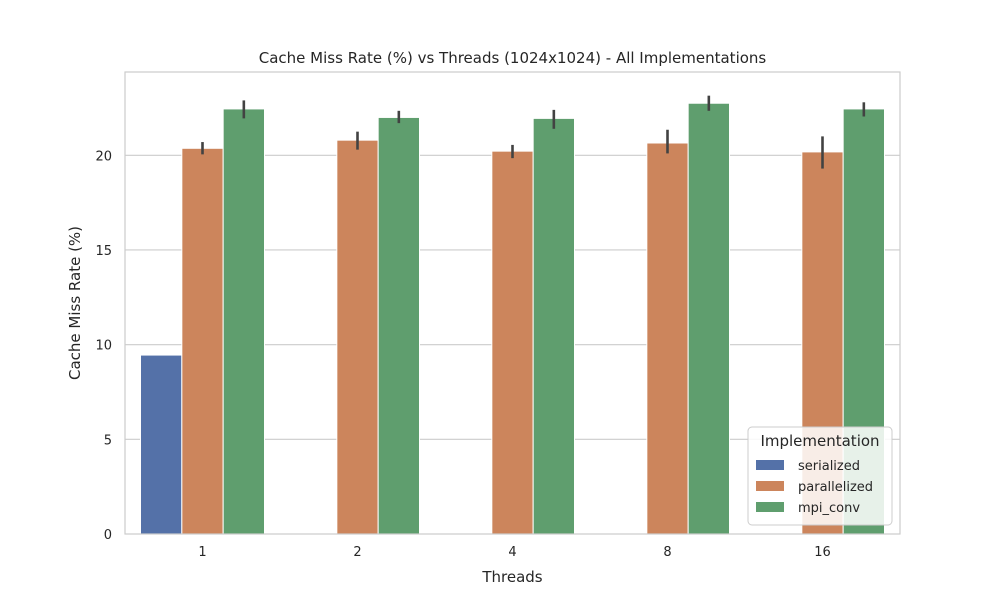 This screenshot has height=600, width=1000. What do you see at coordinates (835, 487) in the screenshot?
I see `legend-label-parallelized: parallelized` at bounding box center [835, 487].